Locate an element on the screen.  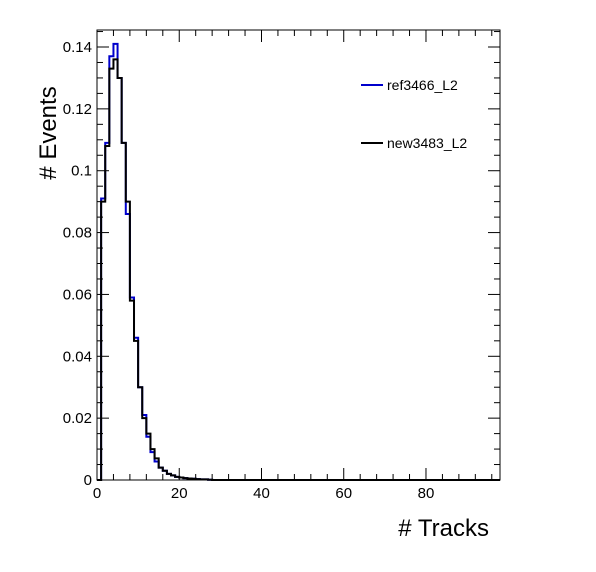
y-tick-label: 0 is located at coordinates (88, 480).